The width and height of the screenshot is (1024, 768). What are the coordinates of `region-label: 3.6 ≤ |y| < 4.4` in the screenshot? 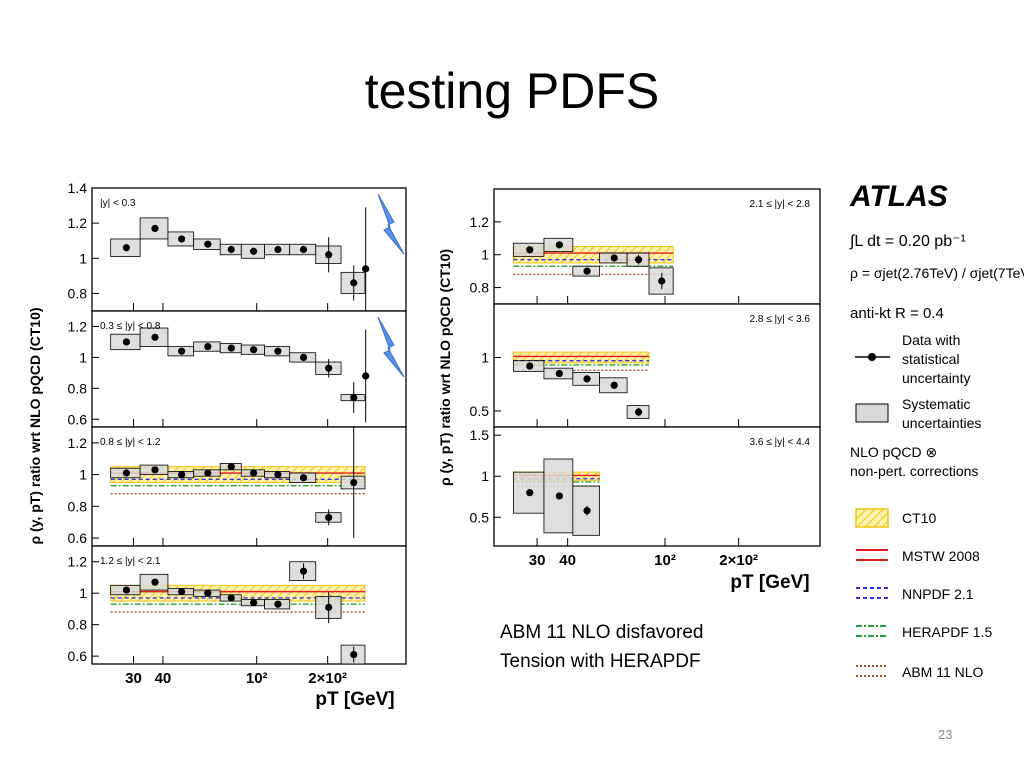 It's located at (780, 442).